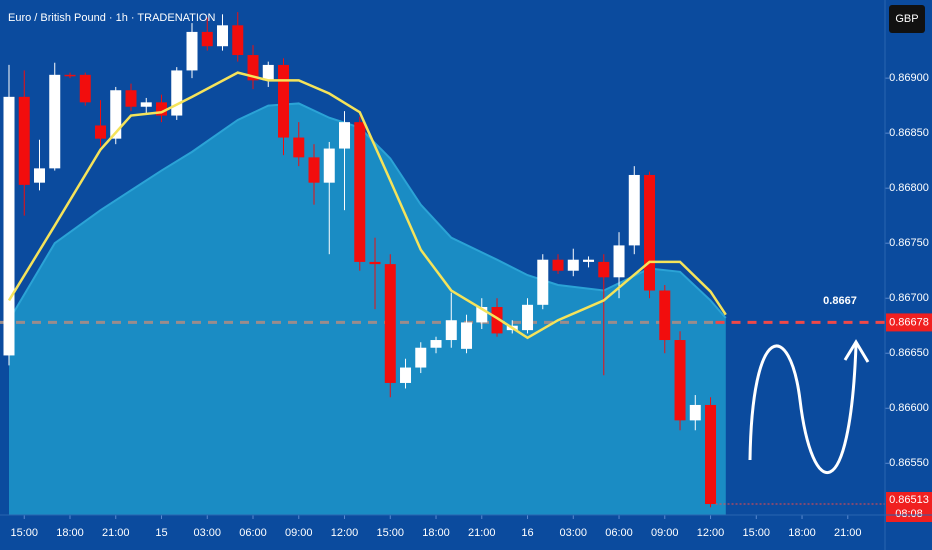 This screenshot has height=550, width=932. Describe the element at coordinates (527, 533) in the screenshot. I see `x-tick-label: 16` at that location.